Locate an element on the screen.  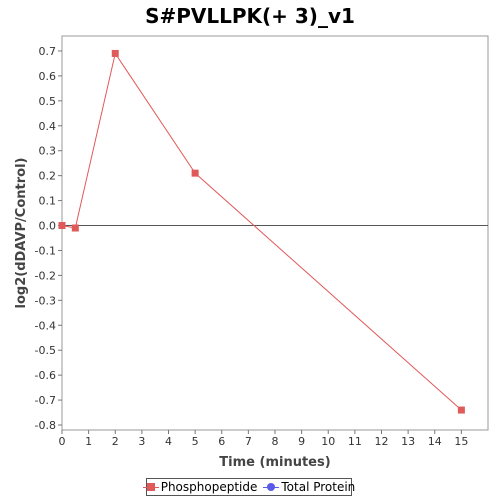
y-tick-label: 0.1 is located at coordinates (48, 201).